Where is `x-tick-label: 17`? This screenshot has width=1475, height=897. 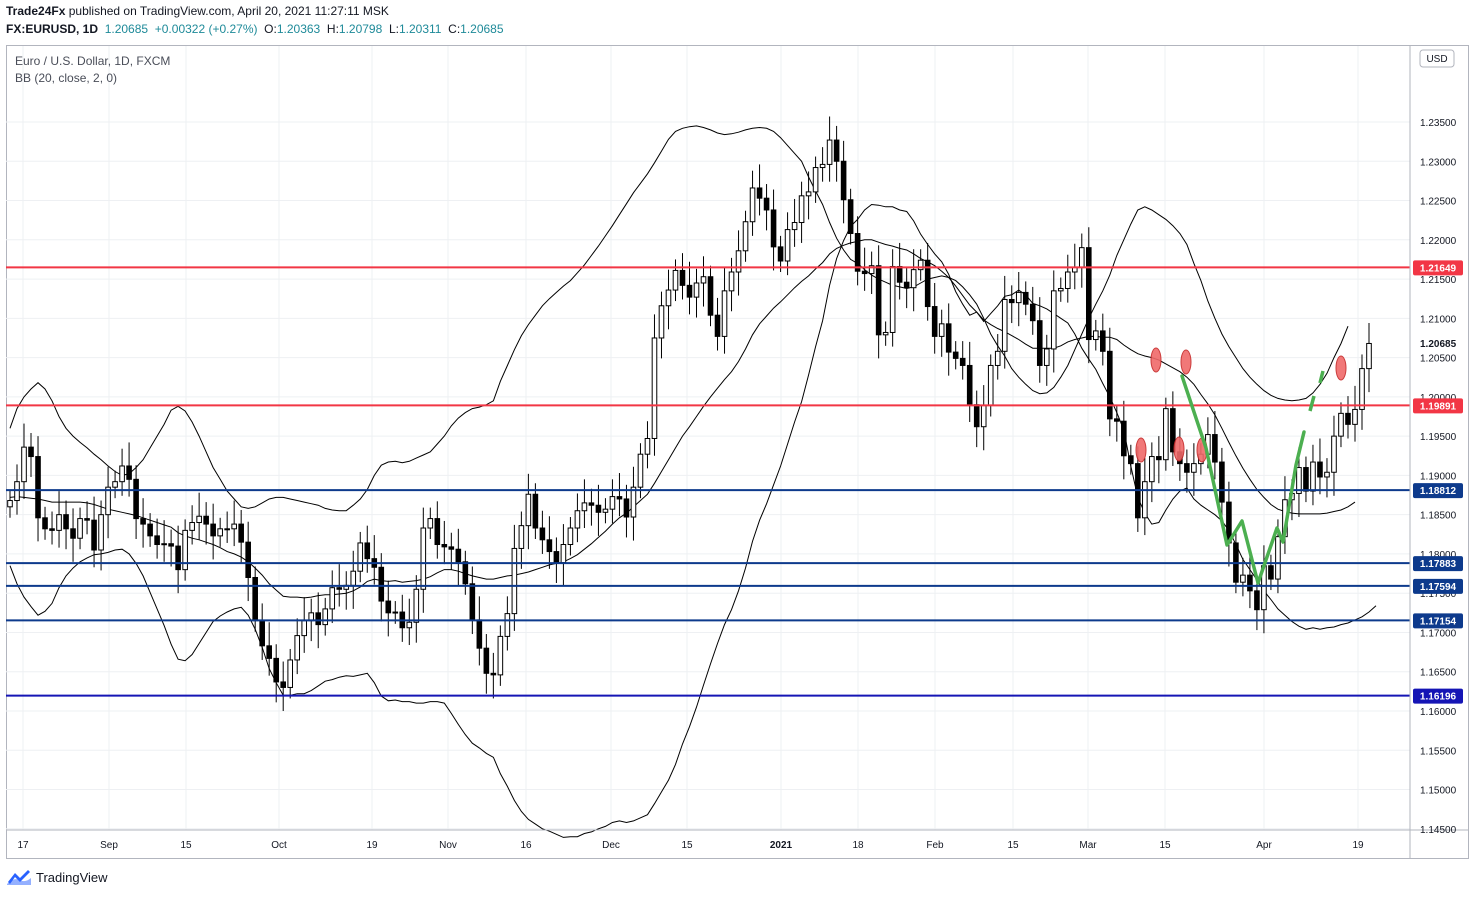 x-tick-label: 17 is located at coordinates (23, 845).